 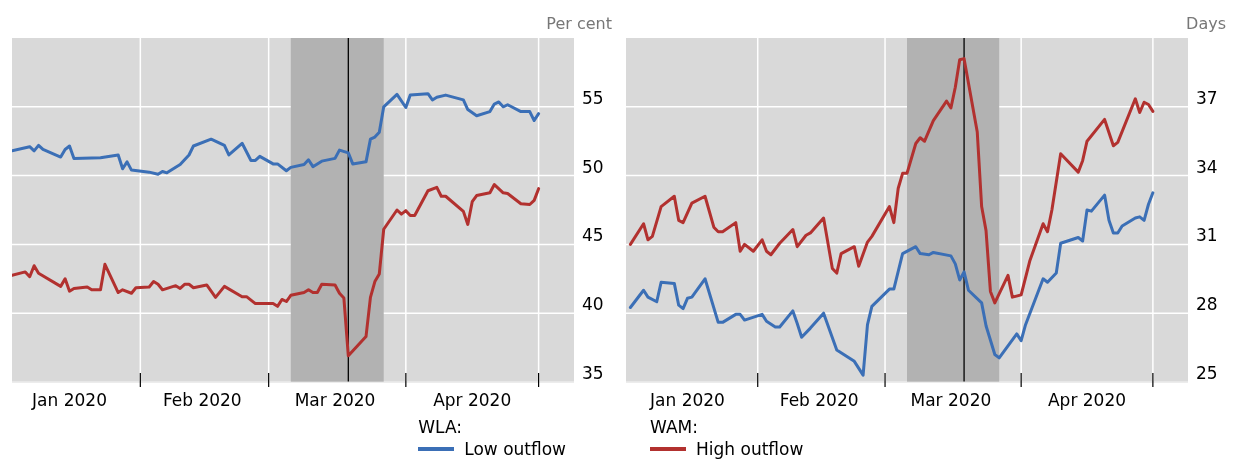 I want to click on legend-title: WLA:, so click(x=440, y=427).